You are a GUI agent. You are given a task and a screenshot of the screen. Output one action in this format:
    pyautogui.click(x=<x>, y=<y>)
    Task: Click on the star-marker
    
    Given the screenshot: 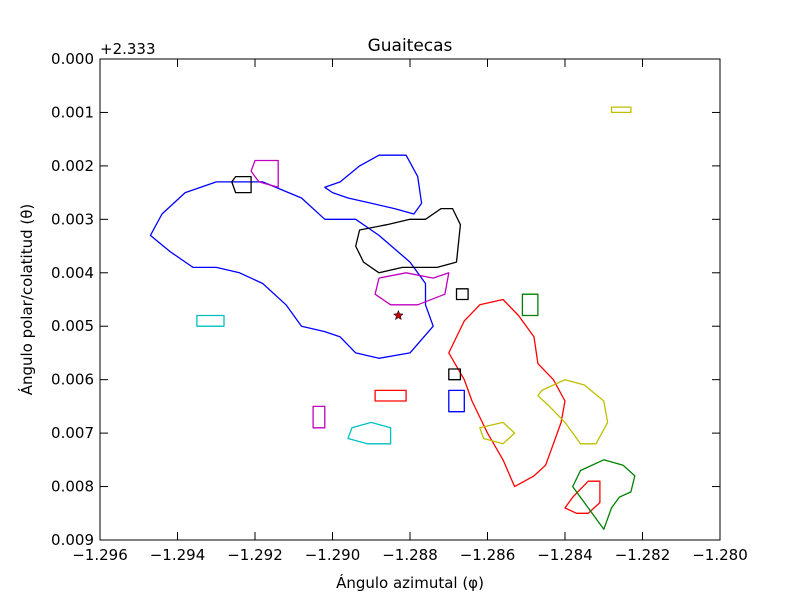 What is the action you would take?
    pyautogui.click(x=398, y=315)
    